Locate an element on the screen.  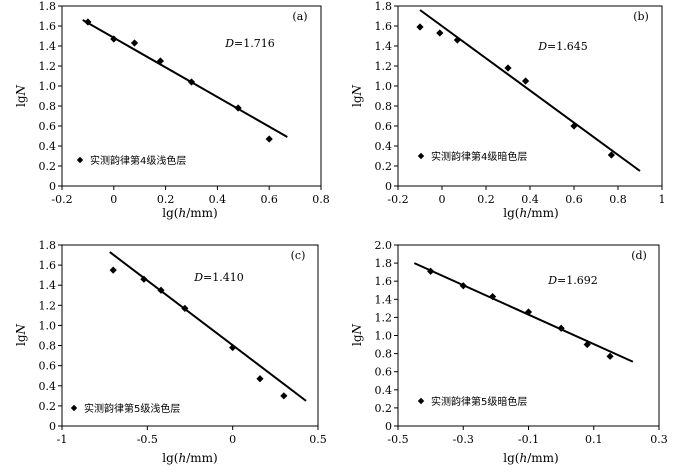
x-tick-label: 0.3 is located at coordinates (659, 439).